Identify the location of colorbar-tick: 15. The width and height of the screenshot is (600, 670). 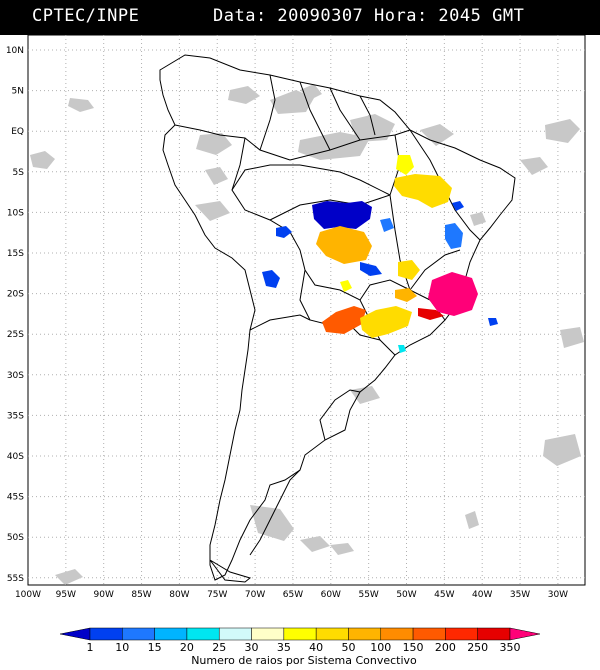
(155, 647).